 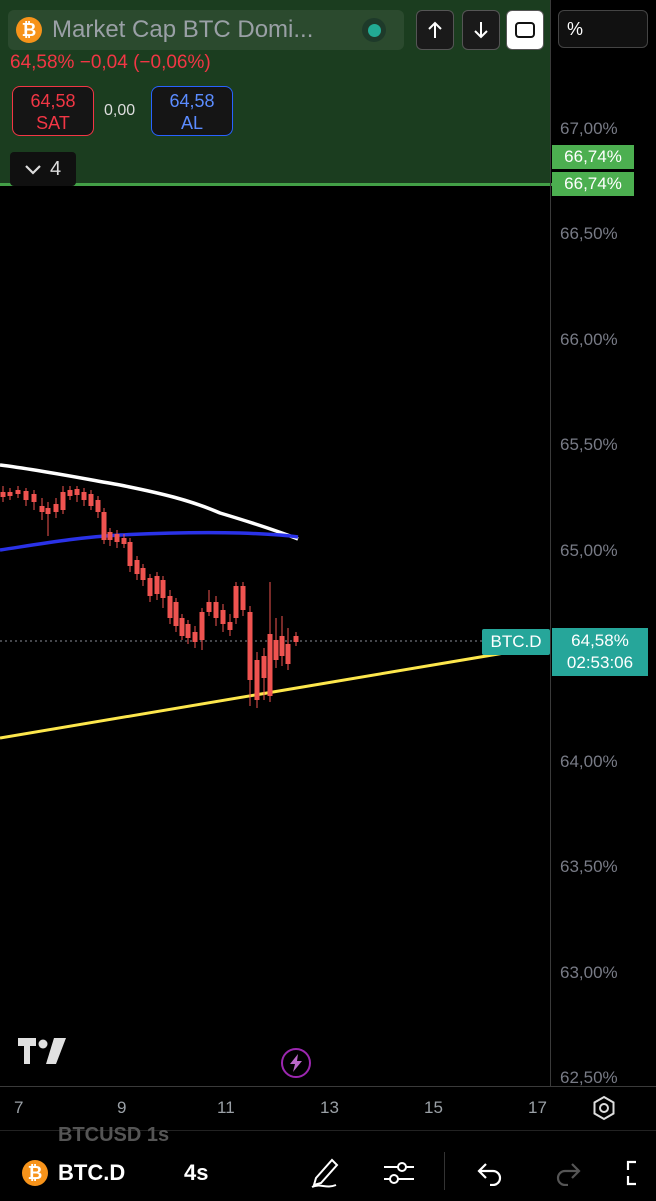 I want to click on price-tick: 67,00%, so click(x=589, y=128).